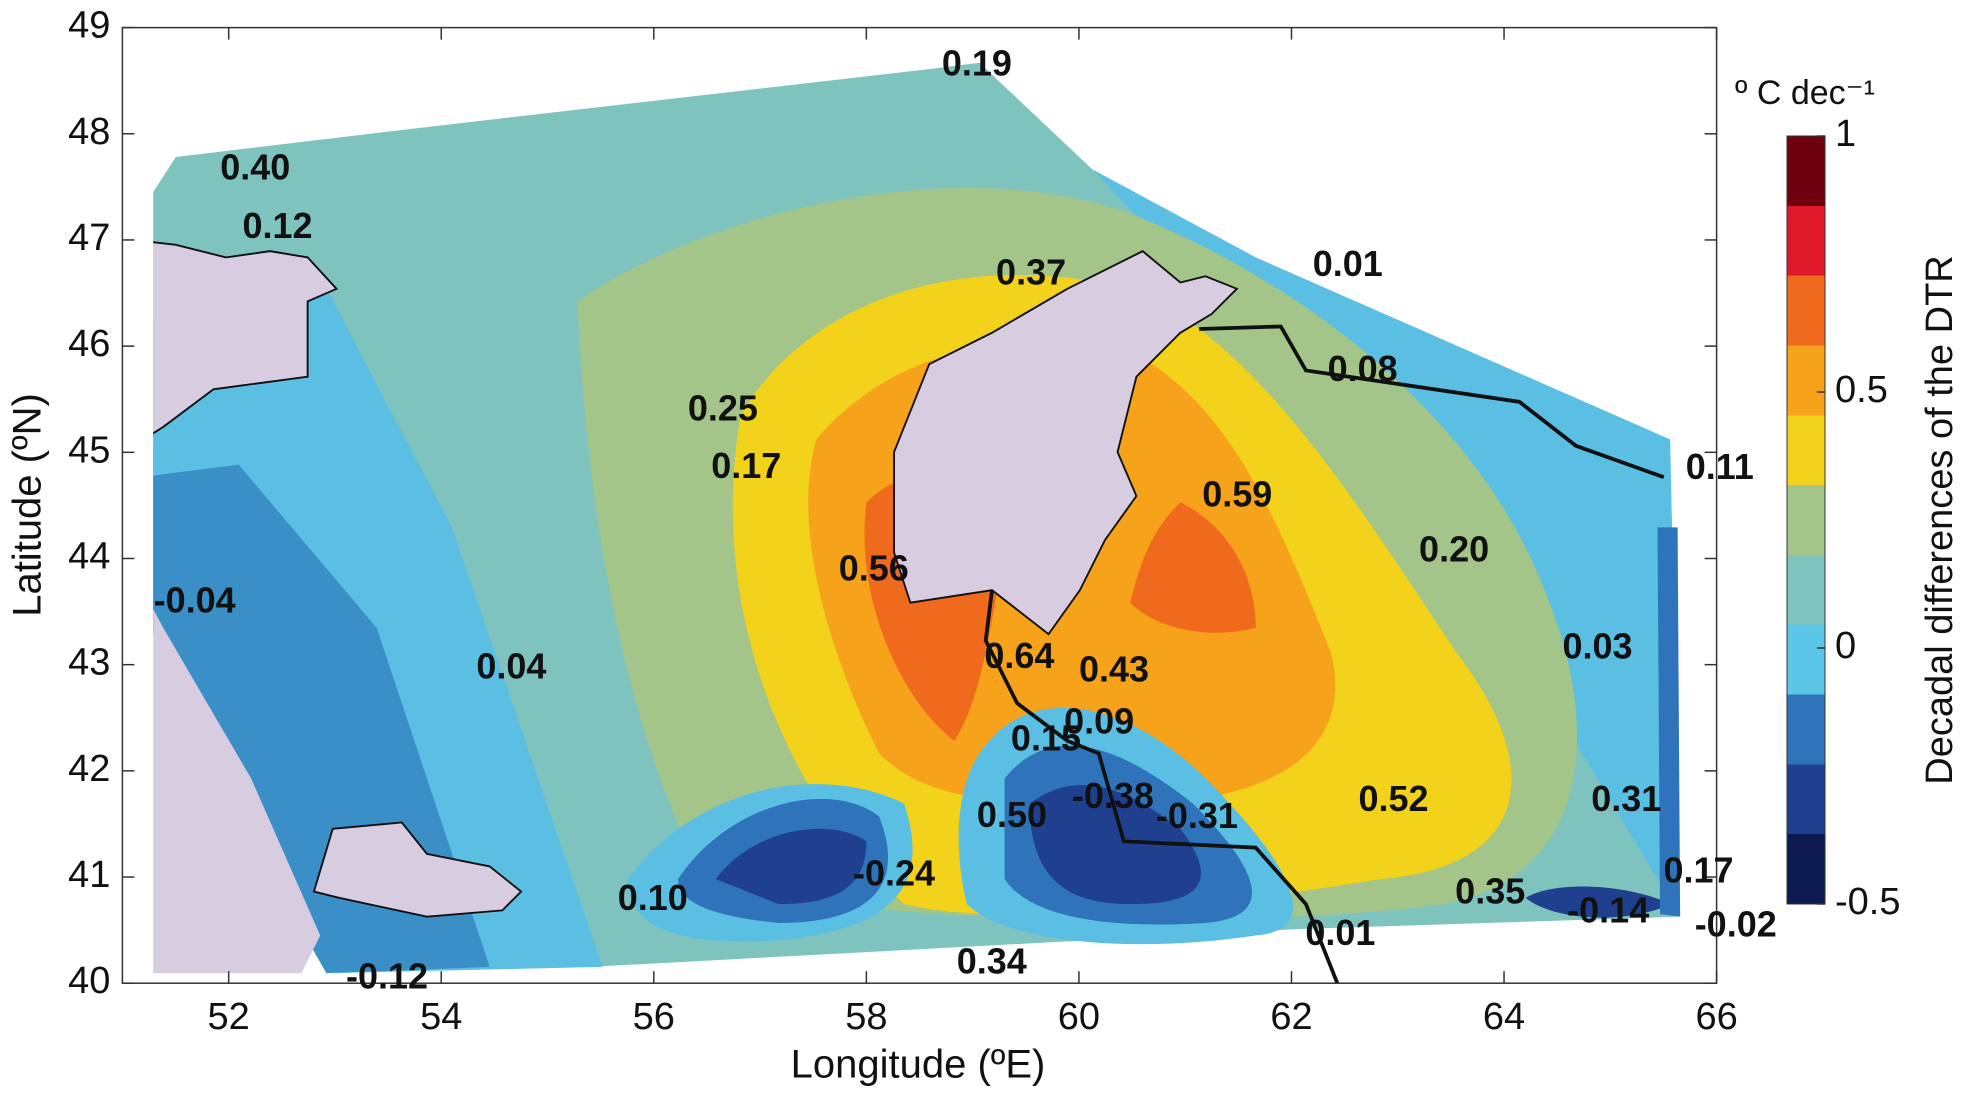  Describe the element at coordinates (1363, 368) in the screenshot. I see `contour-label: 0.08` at that location.